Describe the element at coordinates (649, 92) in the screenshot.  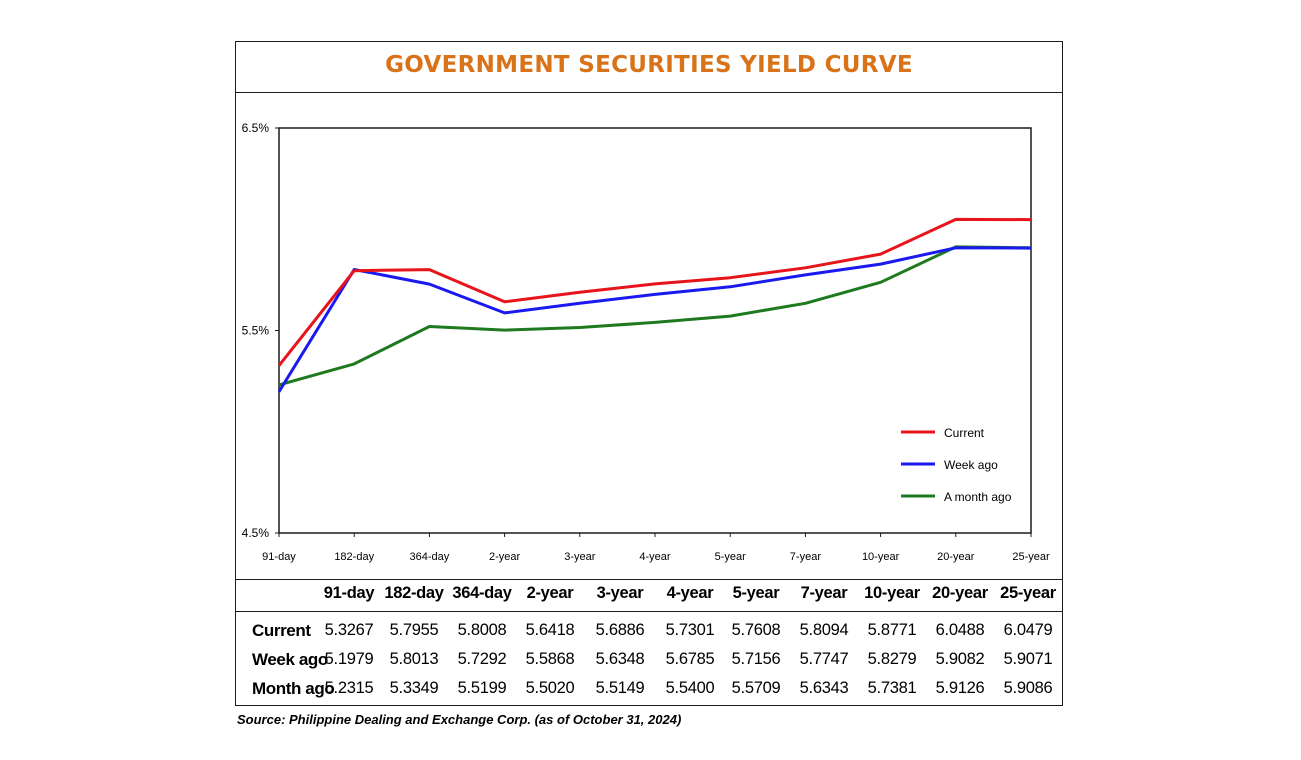
I see `title-divider` at that location.